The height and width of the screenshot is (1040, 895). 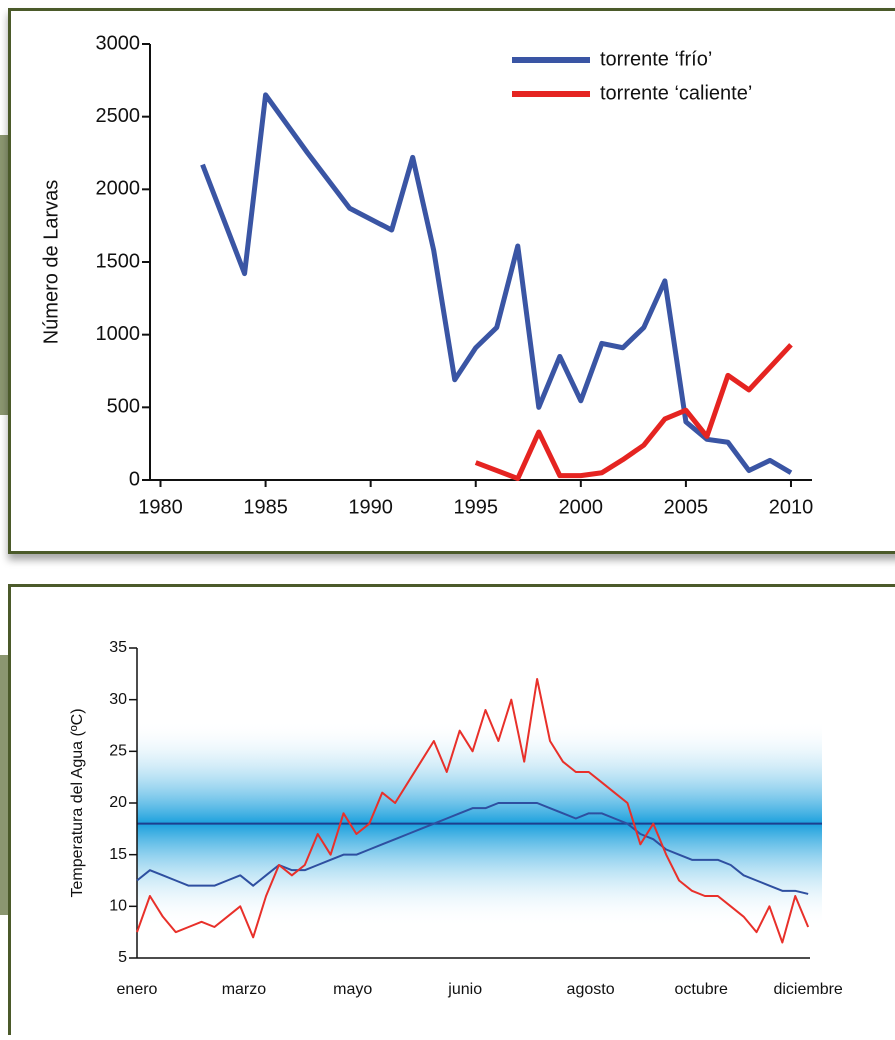 I want to click on x-tick-label: octubre, so click(x=701, y=989).